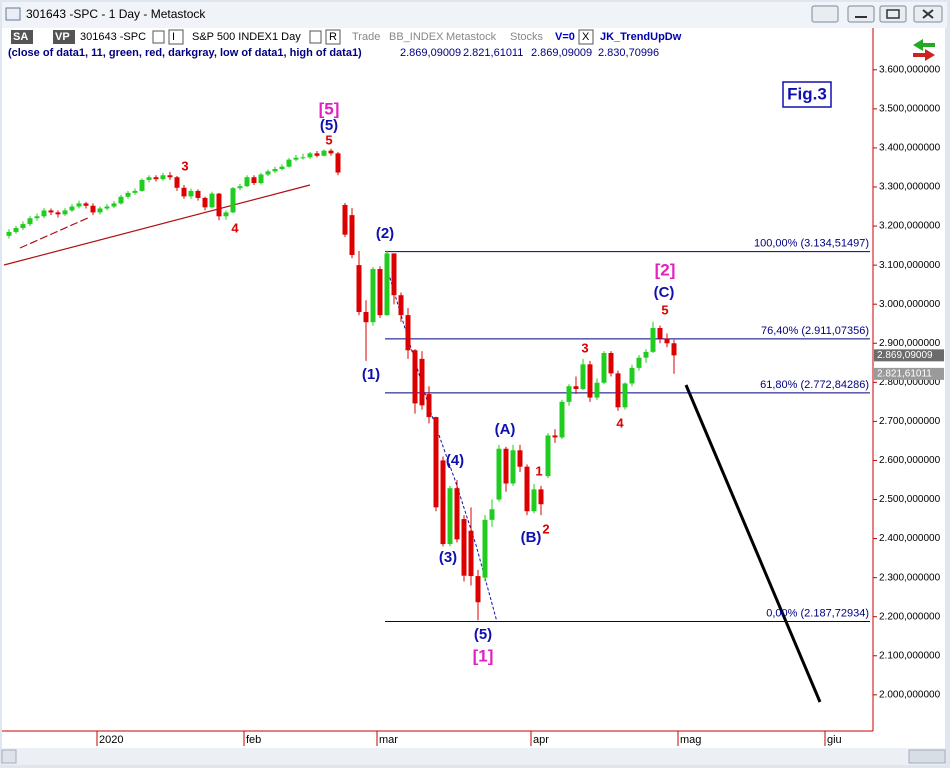 The width and height of the screenshot is (950, 768). Describe the element at coordinates (814, 385) in the screenshot. I see `fib-label: 61,80% (2.772,84286)` at that location.